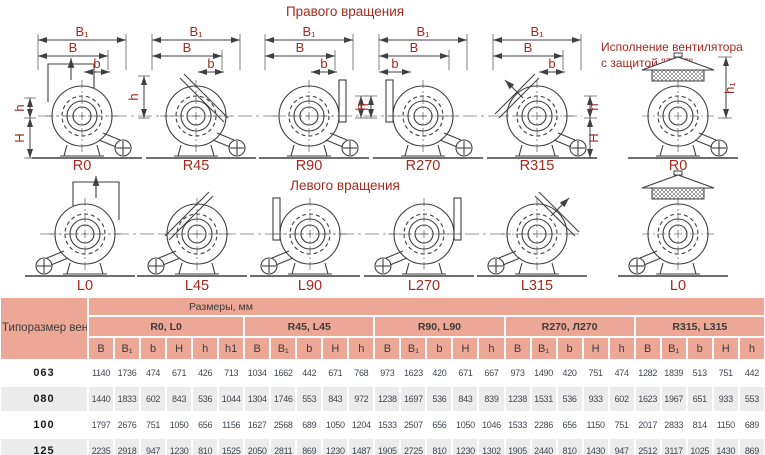 Image resolution: width=765 pixels, height=455 pixels. What do you see at coordinates (127, 446) in the screenshot?
I see `table-cell: 2918` at bounding box center [127, 446].